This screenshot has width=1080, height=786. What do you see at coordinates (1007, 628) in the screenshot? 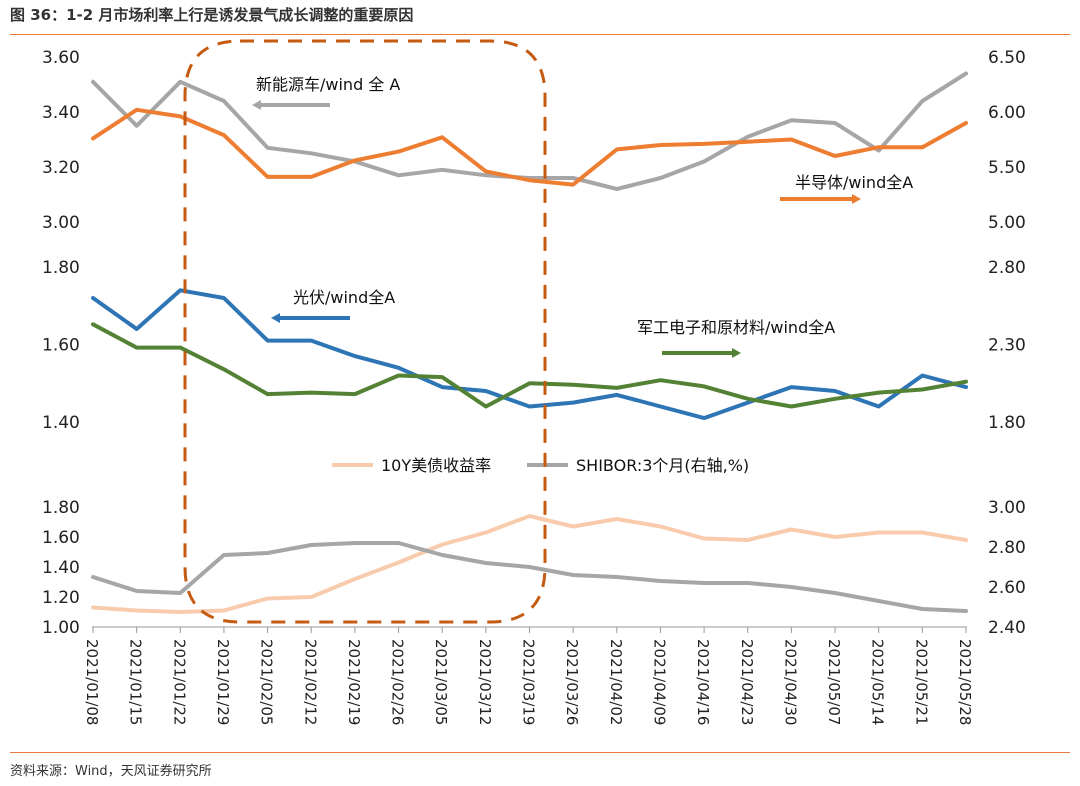
I see `right-tick-label: 2.40` at bounding box center [1007, 628].